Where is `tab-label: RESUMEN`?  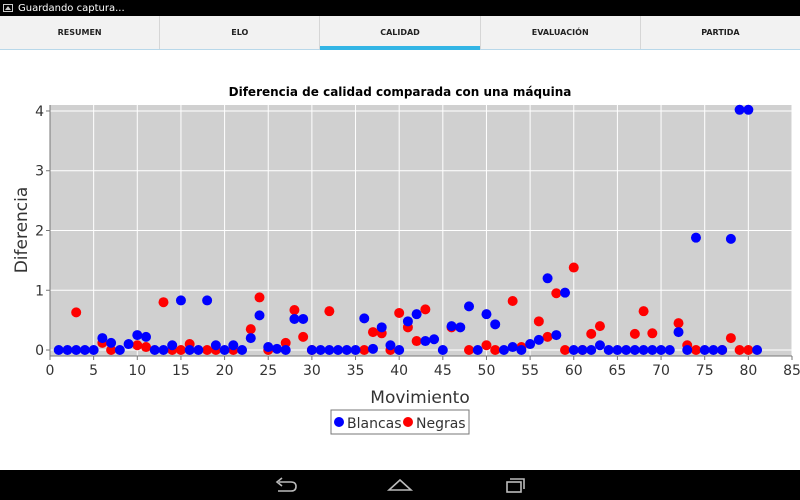
tab-label: RESUMEN is located at coordinates (79, 32).